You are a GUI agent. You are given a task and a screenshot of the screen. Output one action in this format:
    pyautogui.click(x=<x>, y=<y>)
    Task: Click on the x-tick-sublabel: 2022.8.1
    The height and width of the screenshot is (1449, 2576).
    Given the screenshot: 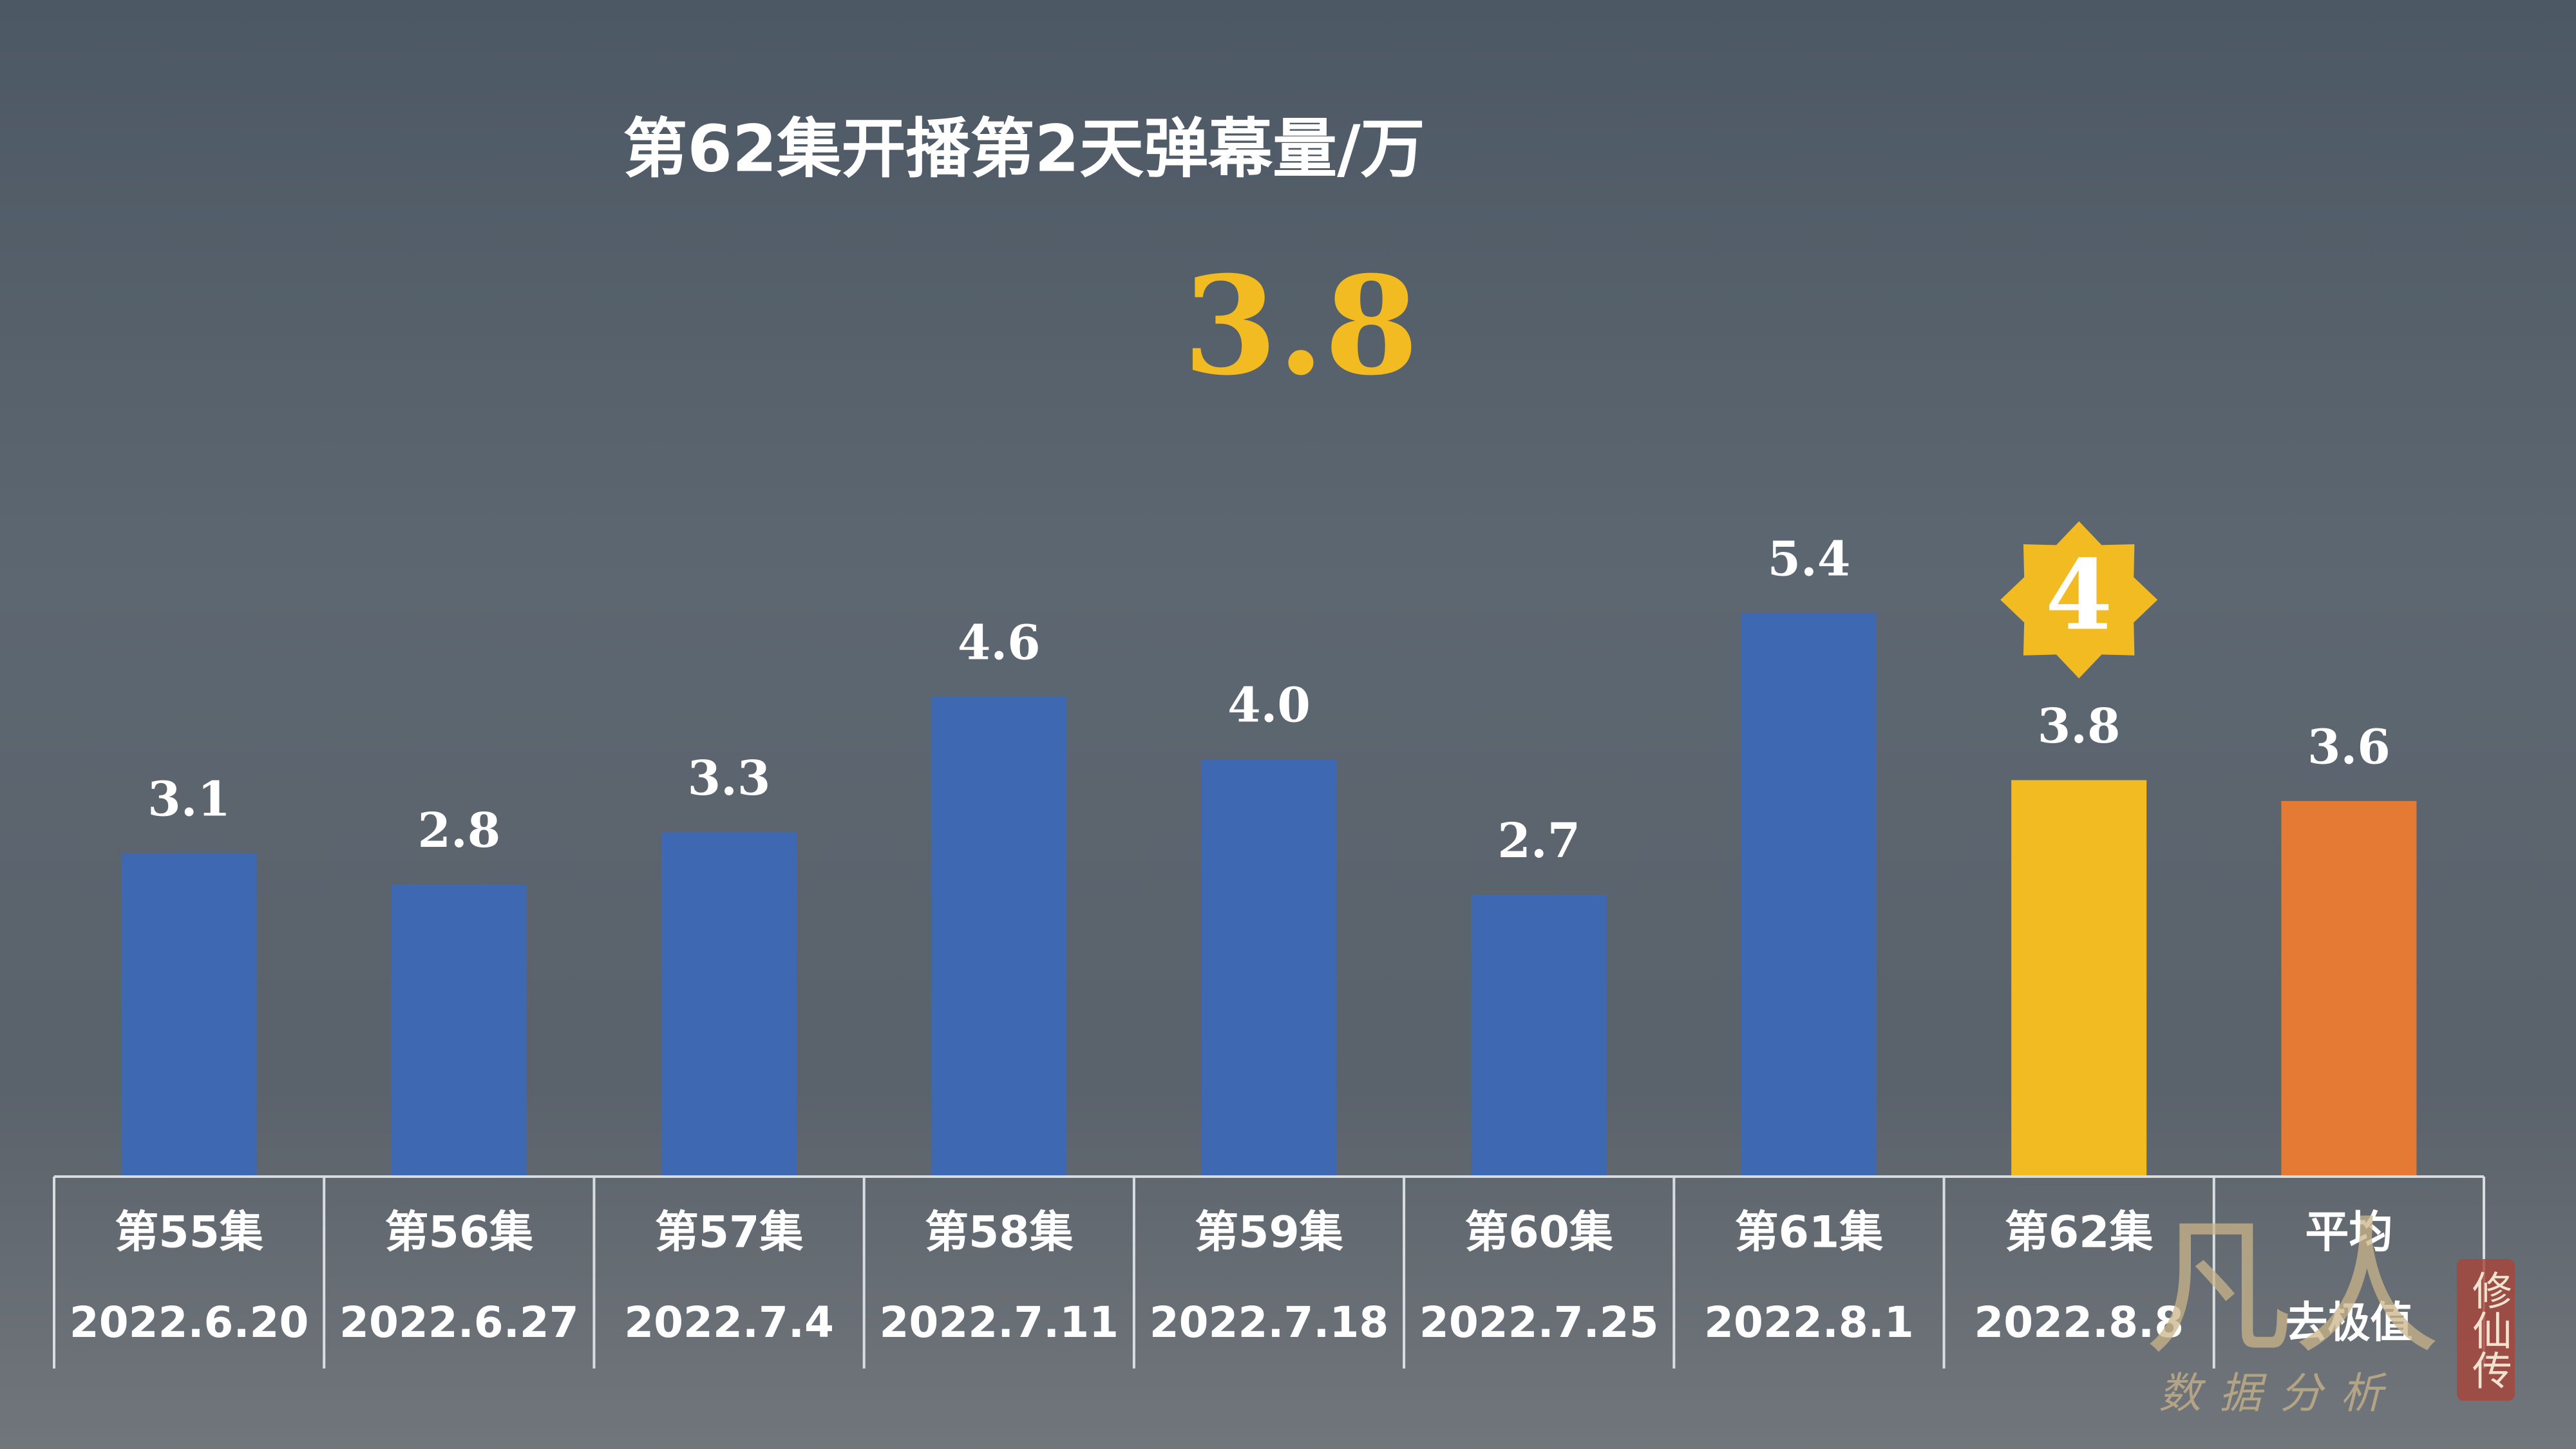 What is the action you would take?
    pyautogui.click(x=1809, y=1322)
    